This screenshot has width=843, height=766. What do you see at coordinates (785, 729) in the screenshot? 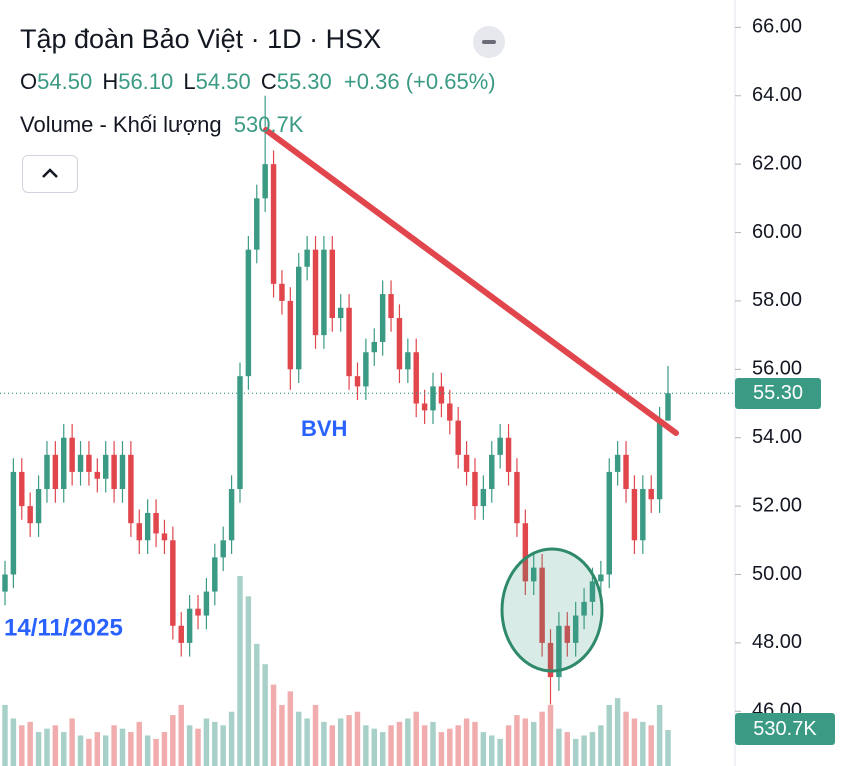
I see `volume-tag: 530.7K` at bounding box center [785, 729].